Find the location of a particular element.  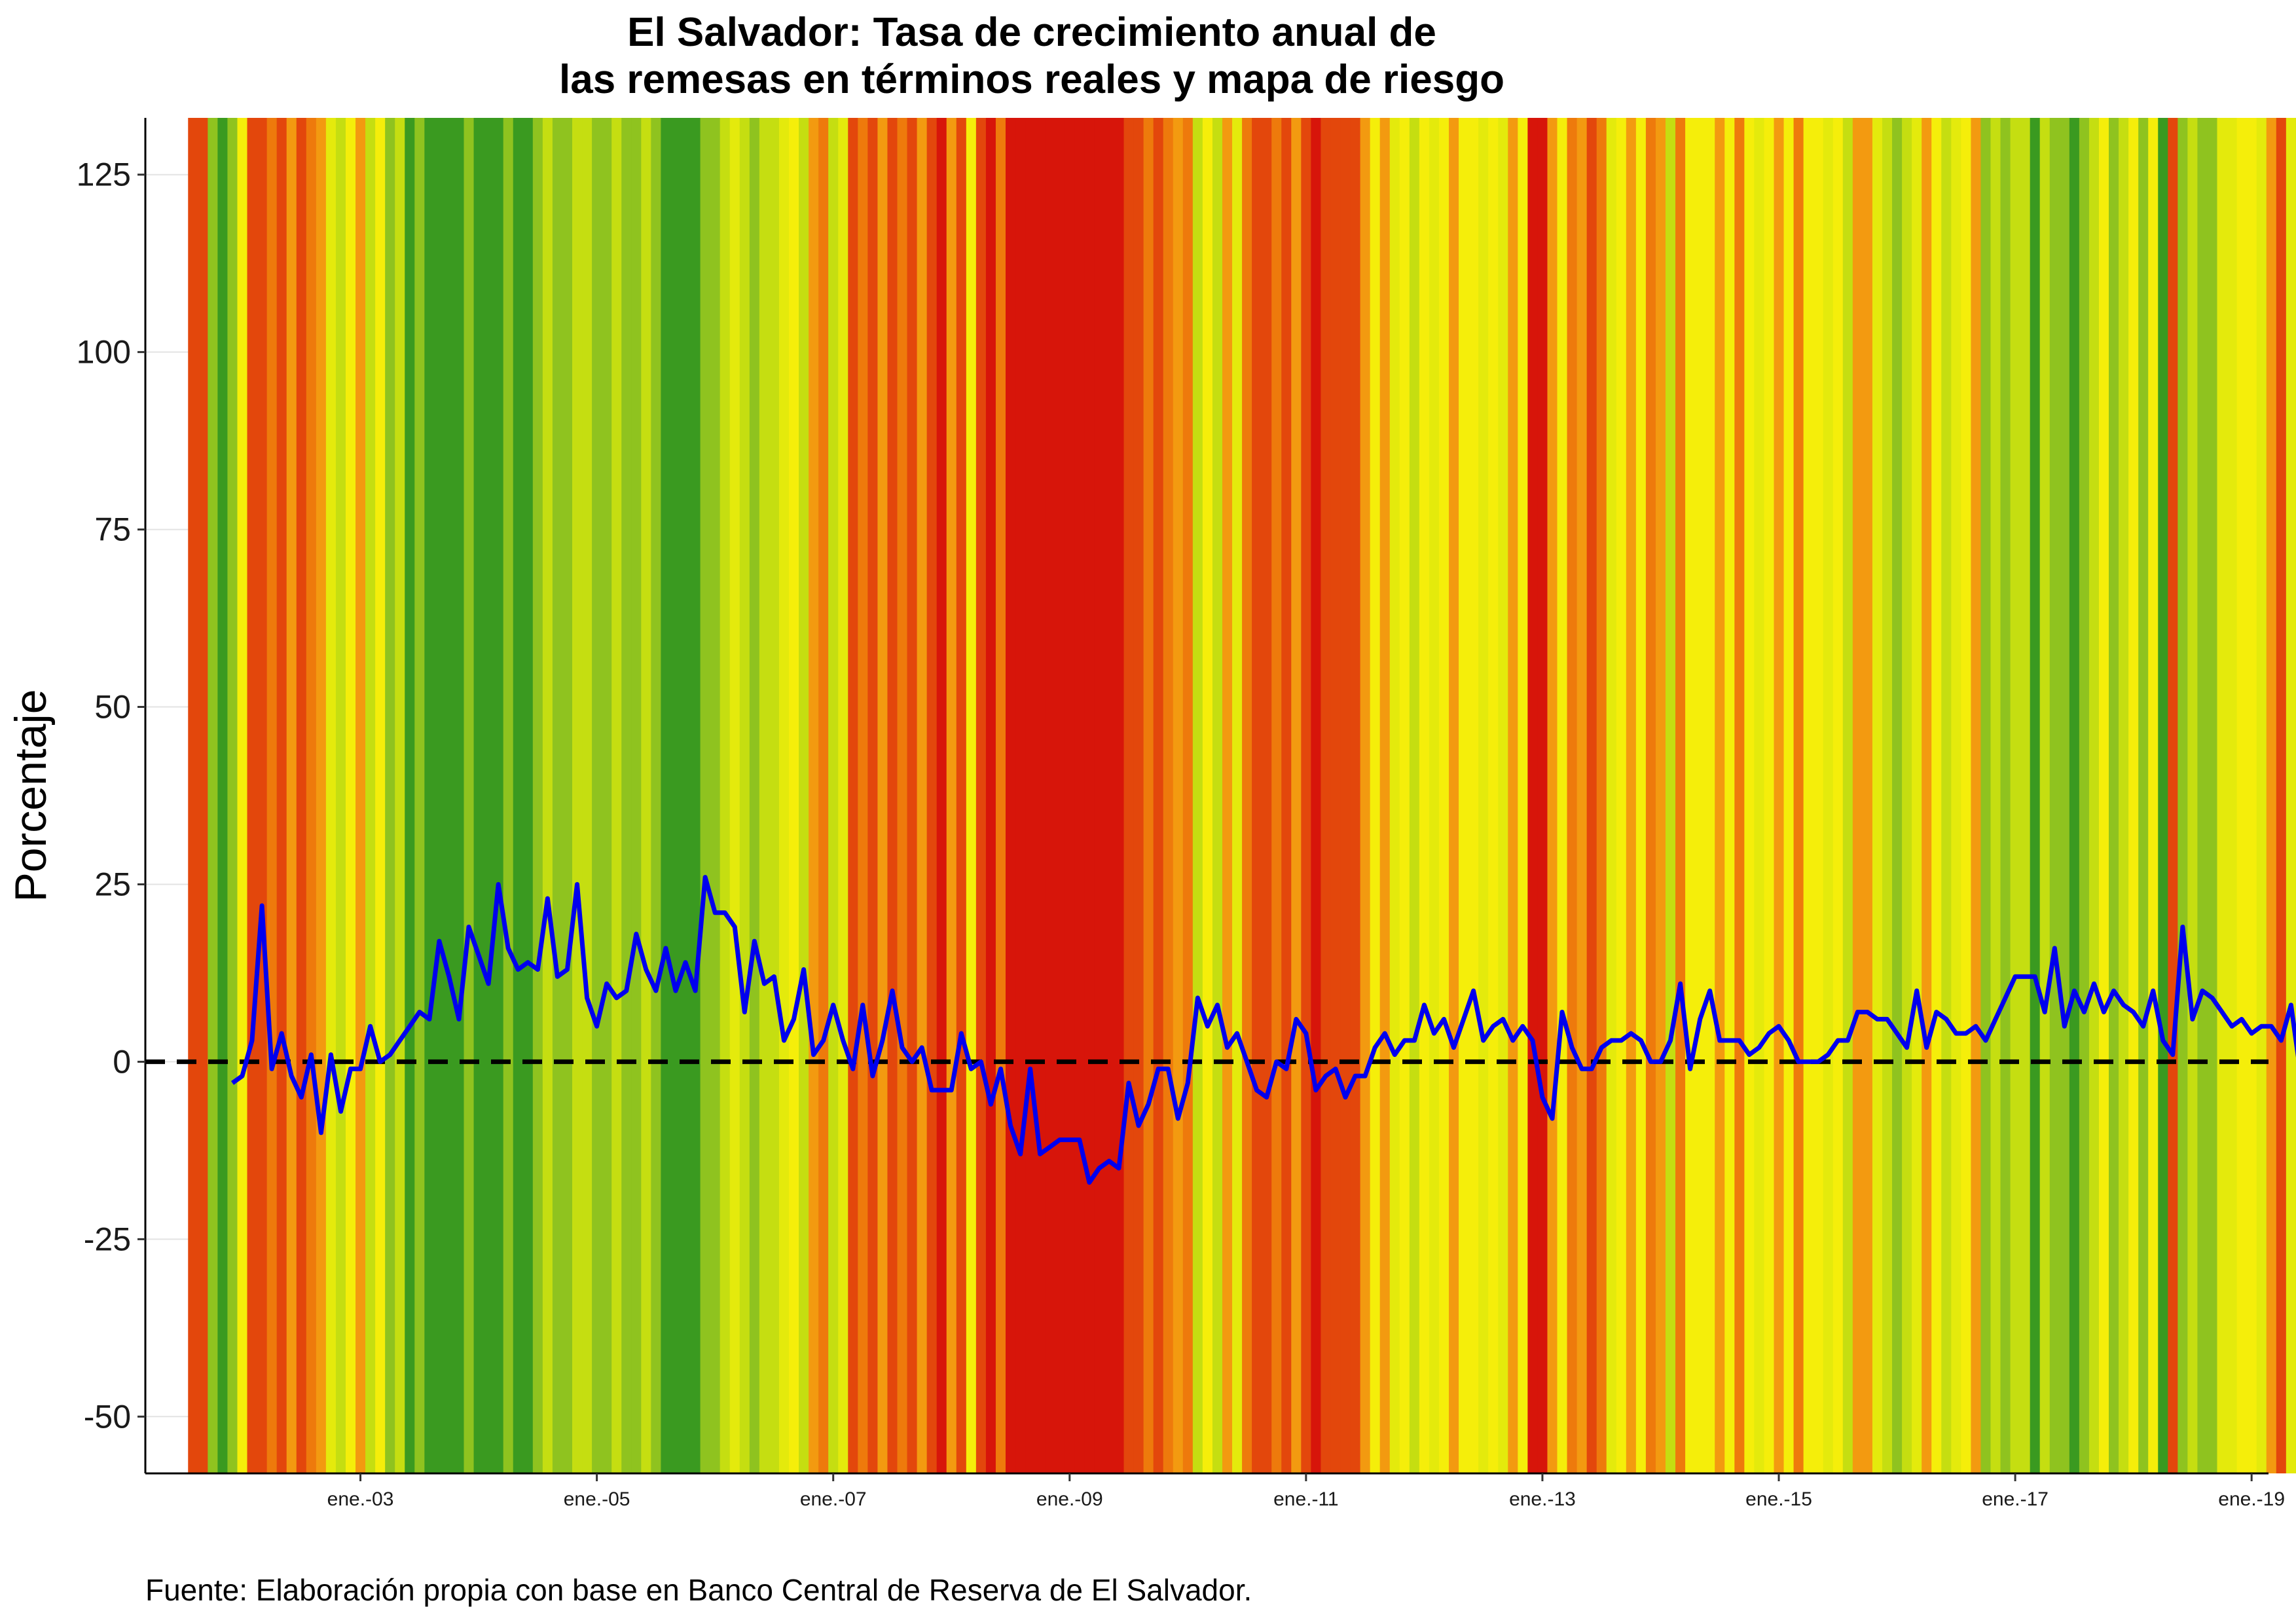

y-tick-label: -50 is located at coordinates (107, 1416).